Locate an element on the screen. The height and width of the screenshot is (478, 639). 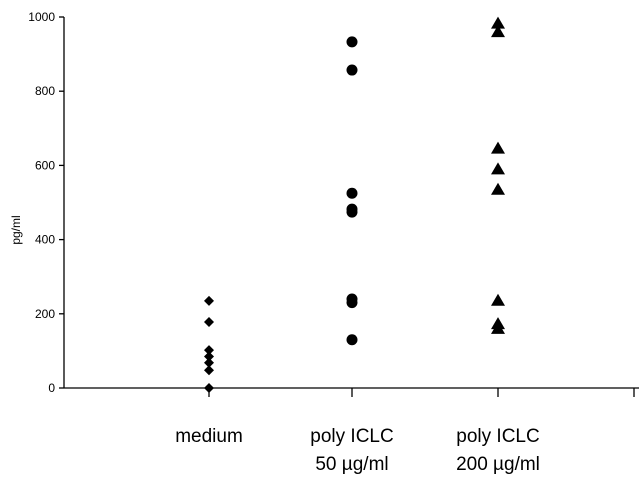
x-category-label: medium is located at coordinates (209, 436).